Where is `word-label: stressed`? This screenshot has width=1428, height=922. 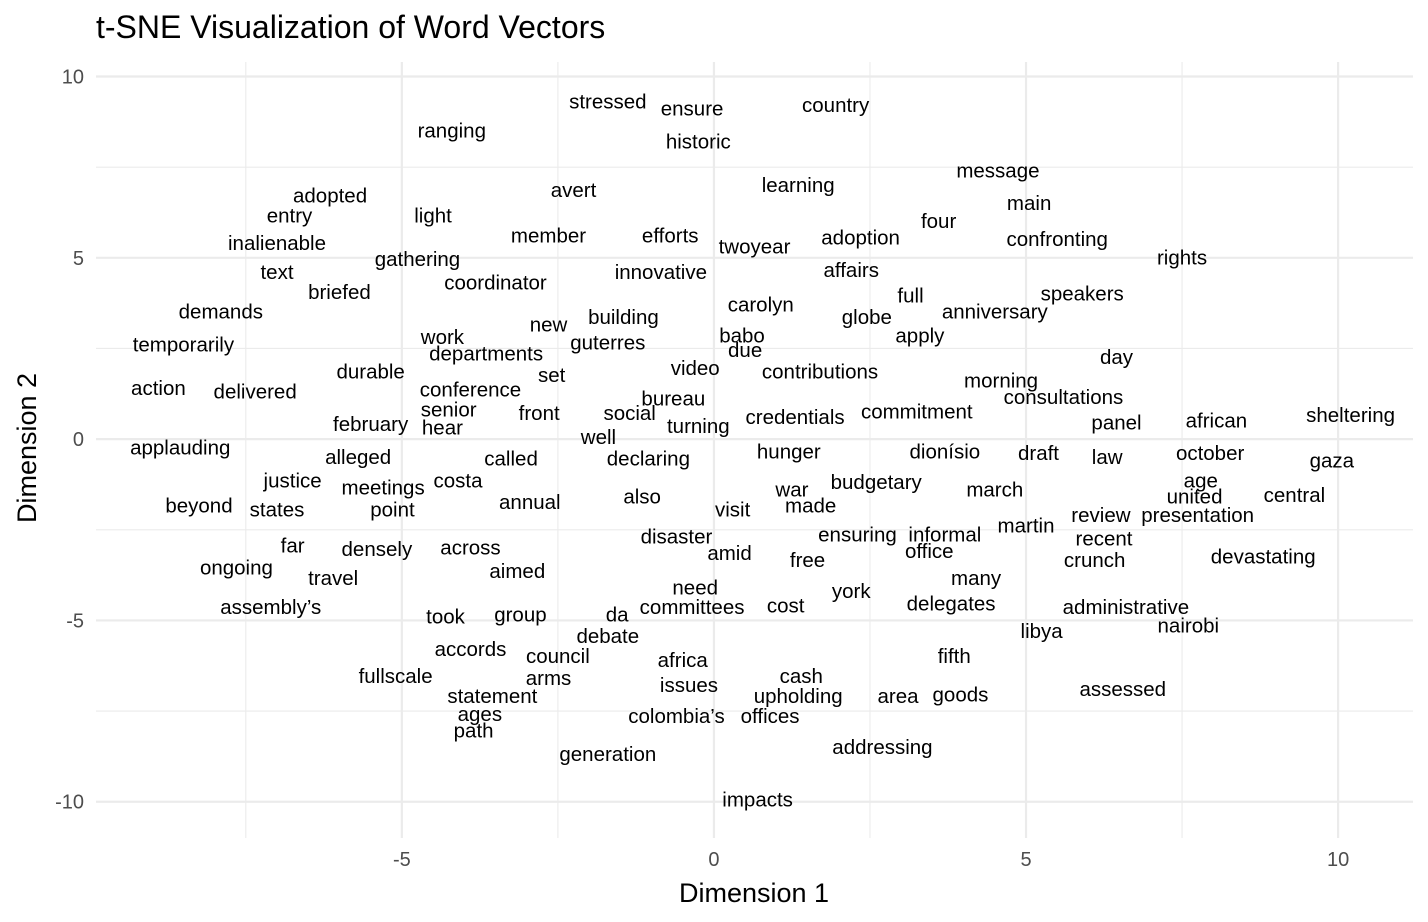 word-label: stressed is located at coordinates (607, 101).